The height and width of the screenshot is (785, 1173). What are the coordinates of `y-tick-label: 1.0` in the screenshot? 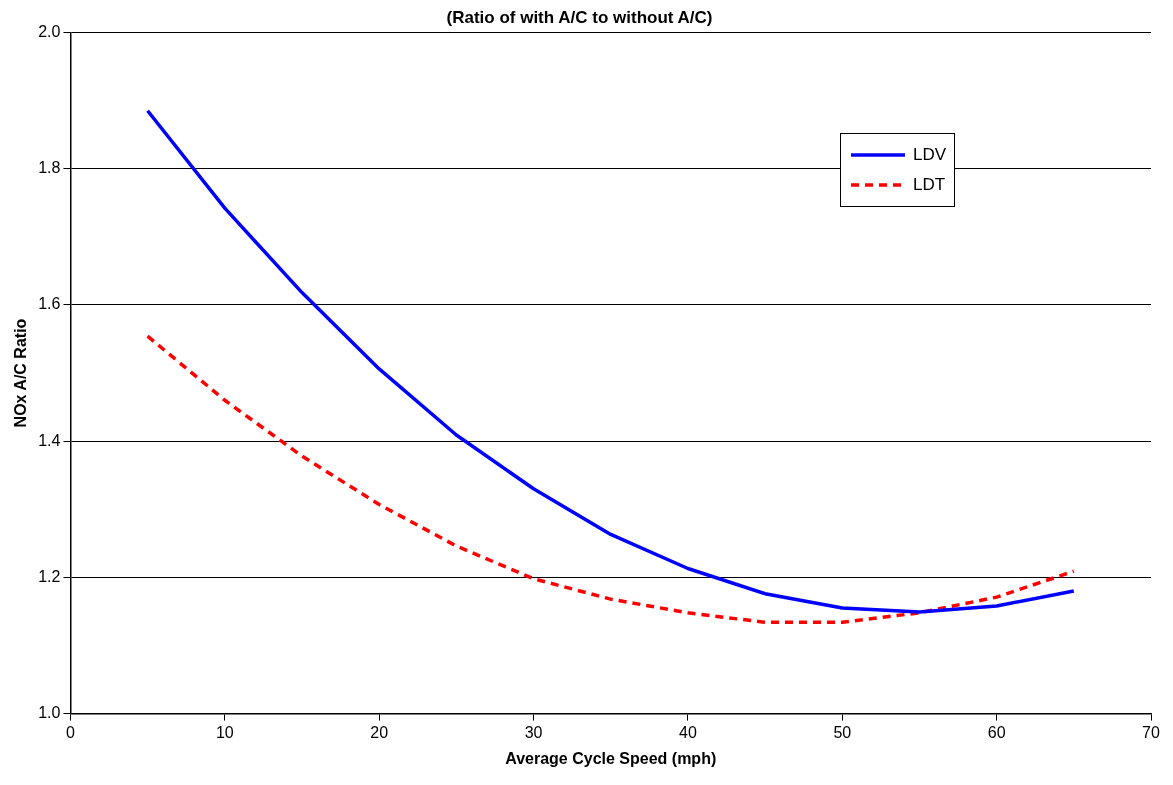 It's located at (49, 713).